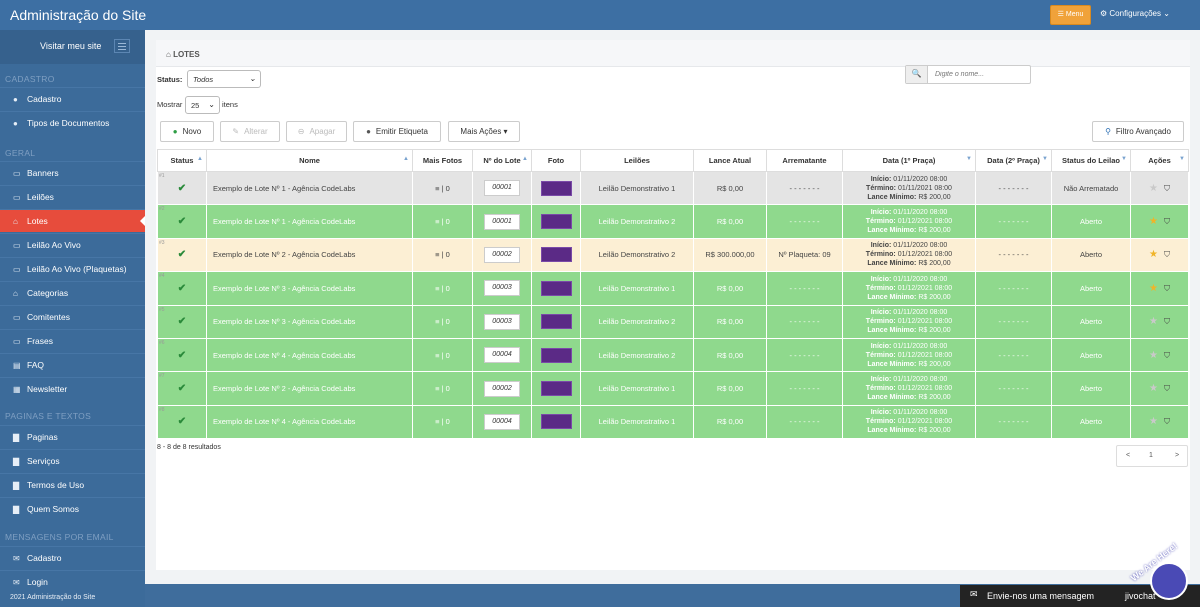 This screenshot has height=607, width=1200. What do you see at coordinates (187, 131) in the screenshot?
I see `new-button: ● Novo` at bounding box center [187, 131].